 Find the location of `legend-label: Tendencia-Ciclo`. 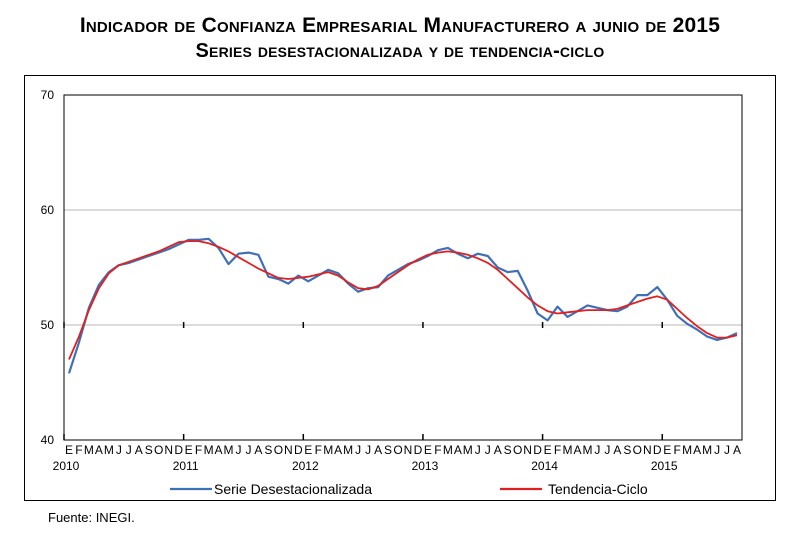

legend-label: Tendencia-Ciclo is located at coordinates (598, 489).